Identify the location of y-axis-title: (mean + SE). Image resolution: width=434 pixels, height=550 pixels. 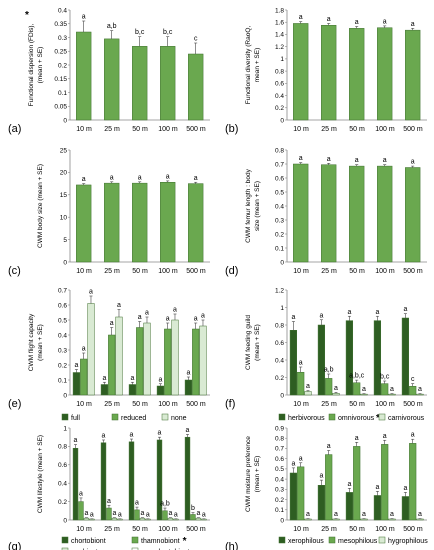
(40, 342).